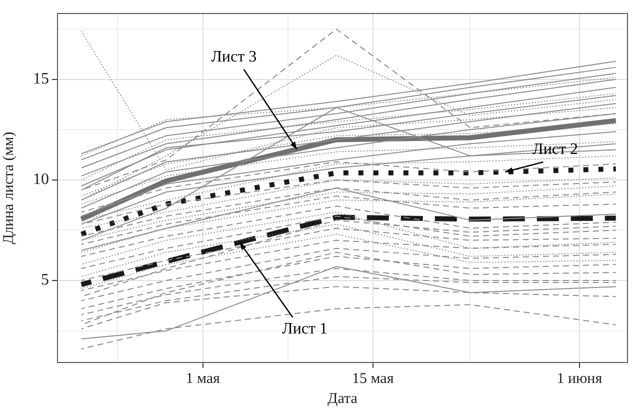 This screenshot has height=408, width=632. I want to click on series-label: Лист 2, so click(555, 149).